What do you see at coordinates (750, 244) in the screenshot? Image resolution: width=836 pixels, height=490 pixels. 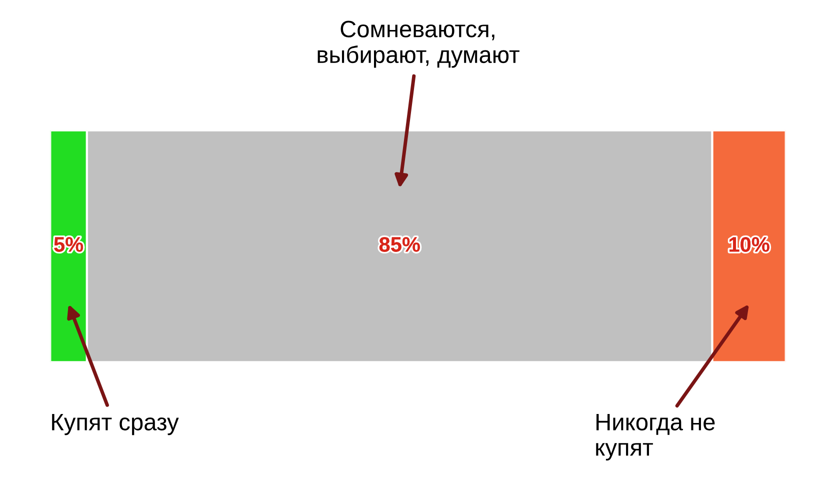 I see `data-label: 10%` at bounding box center [750, 244].